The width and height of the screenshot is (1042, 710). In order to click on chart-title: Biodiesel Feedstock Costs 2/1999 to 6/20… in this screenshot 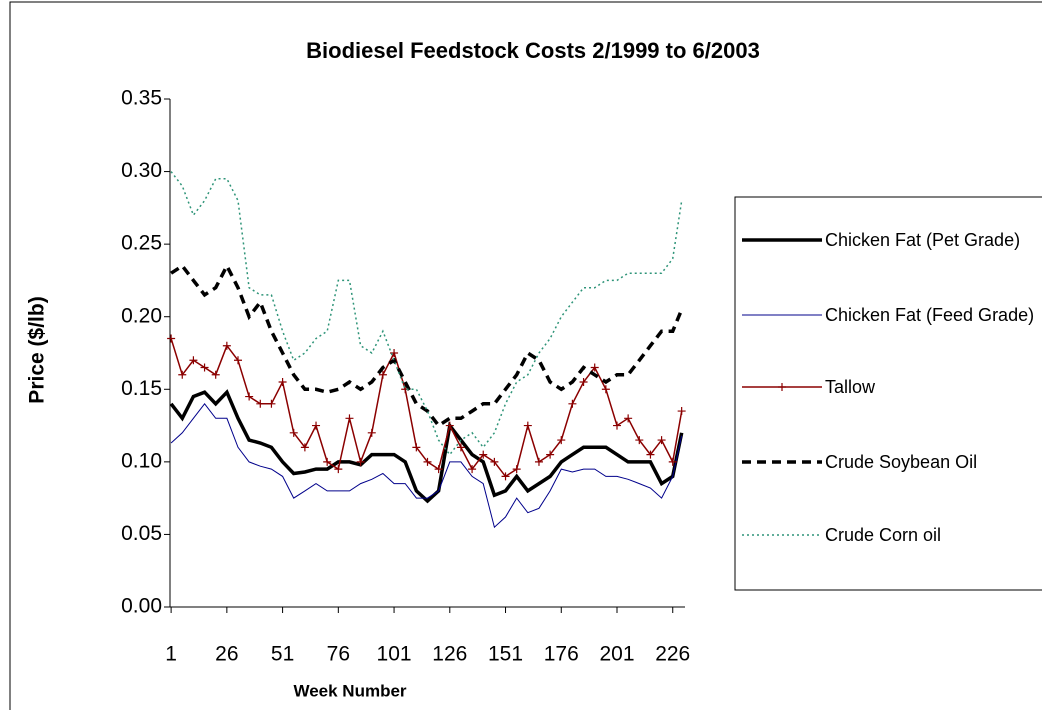, I will do `click(533, 50)`.